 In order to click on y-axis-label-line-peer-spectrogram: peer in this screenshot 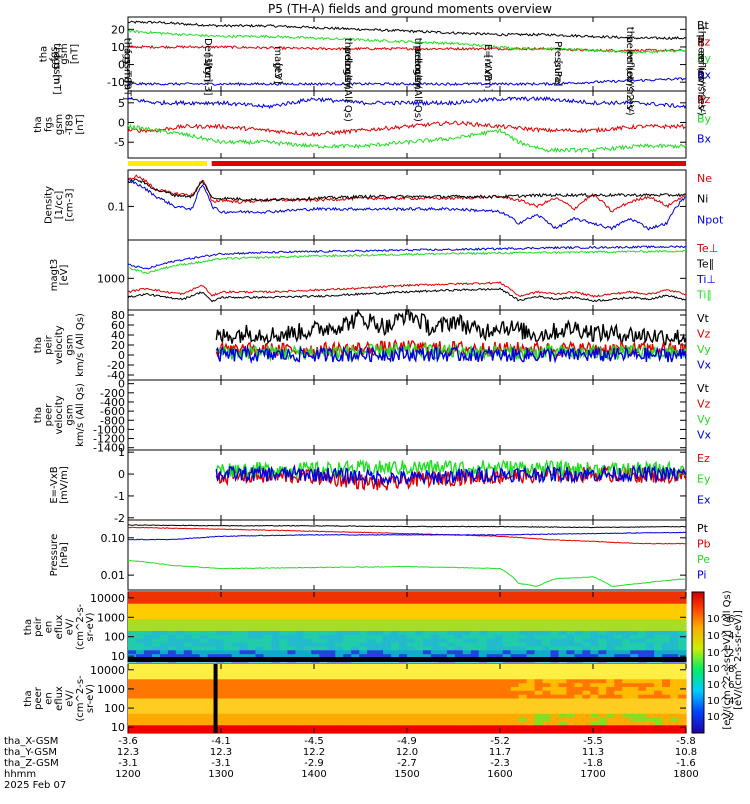, I will do `click(38, 698)`.